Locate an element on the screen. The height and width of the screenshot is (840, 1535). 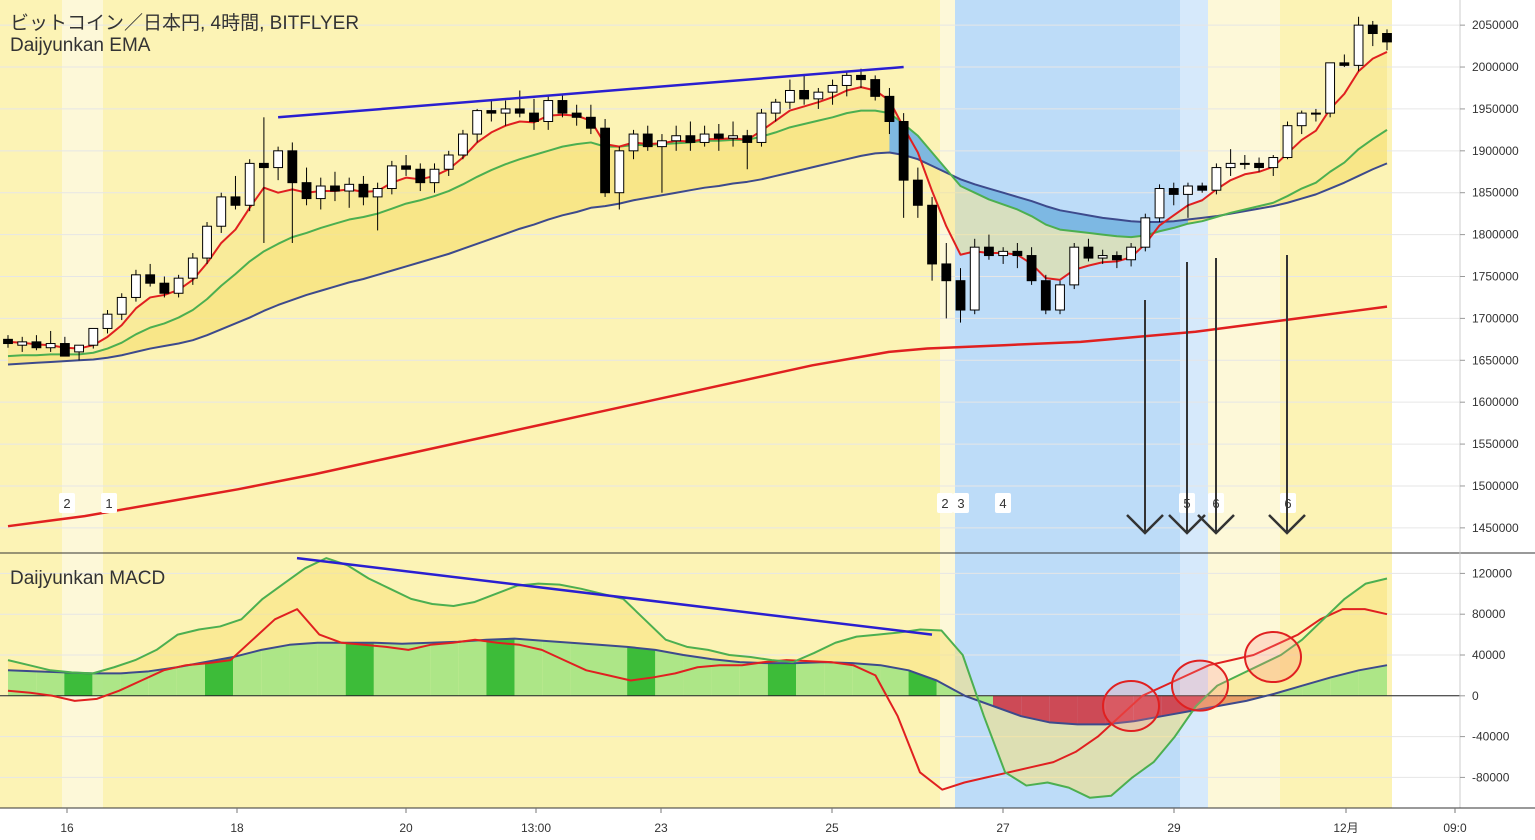
price-tick-label: 1800000 is located at coordinates (1495, 235).